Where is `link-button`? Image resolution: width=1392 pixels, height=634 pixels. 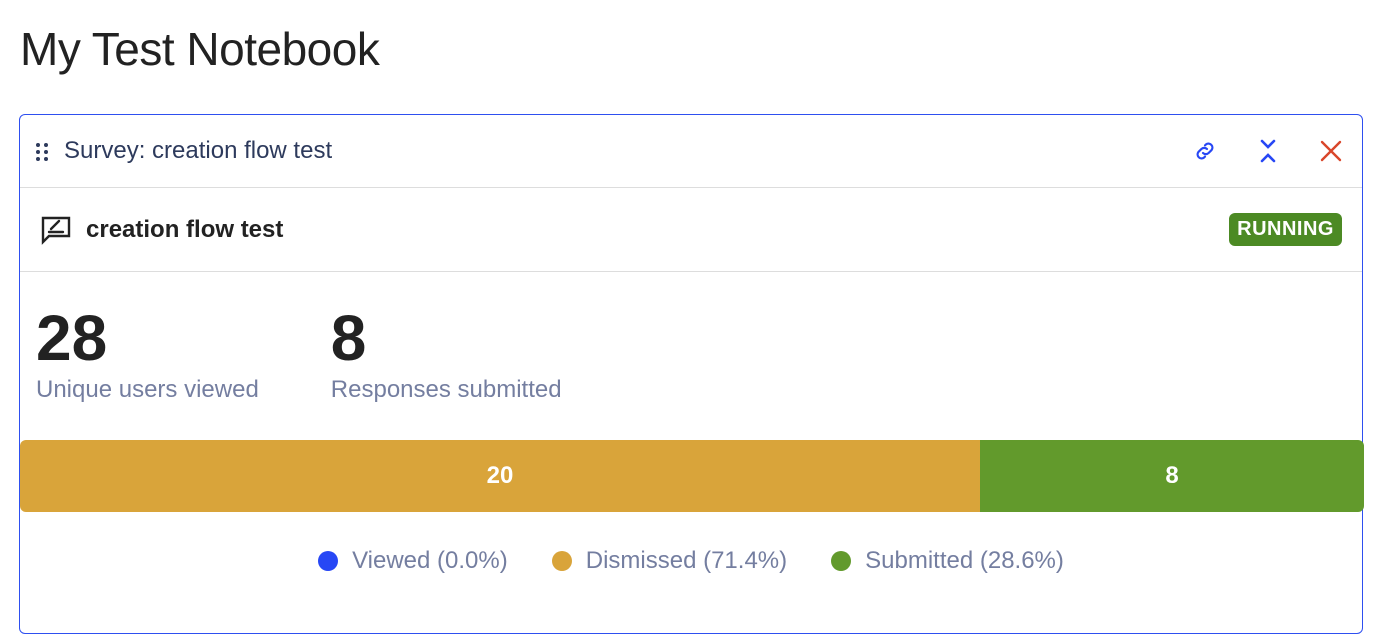 link-button is located at coordinates (1205, 151).